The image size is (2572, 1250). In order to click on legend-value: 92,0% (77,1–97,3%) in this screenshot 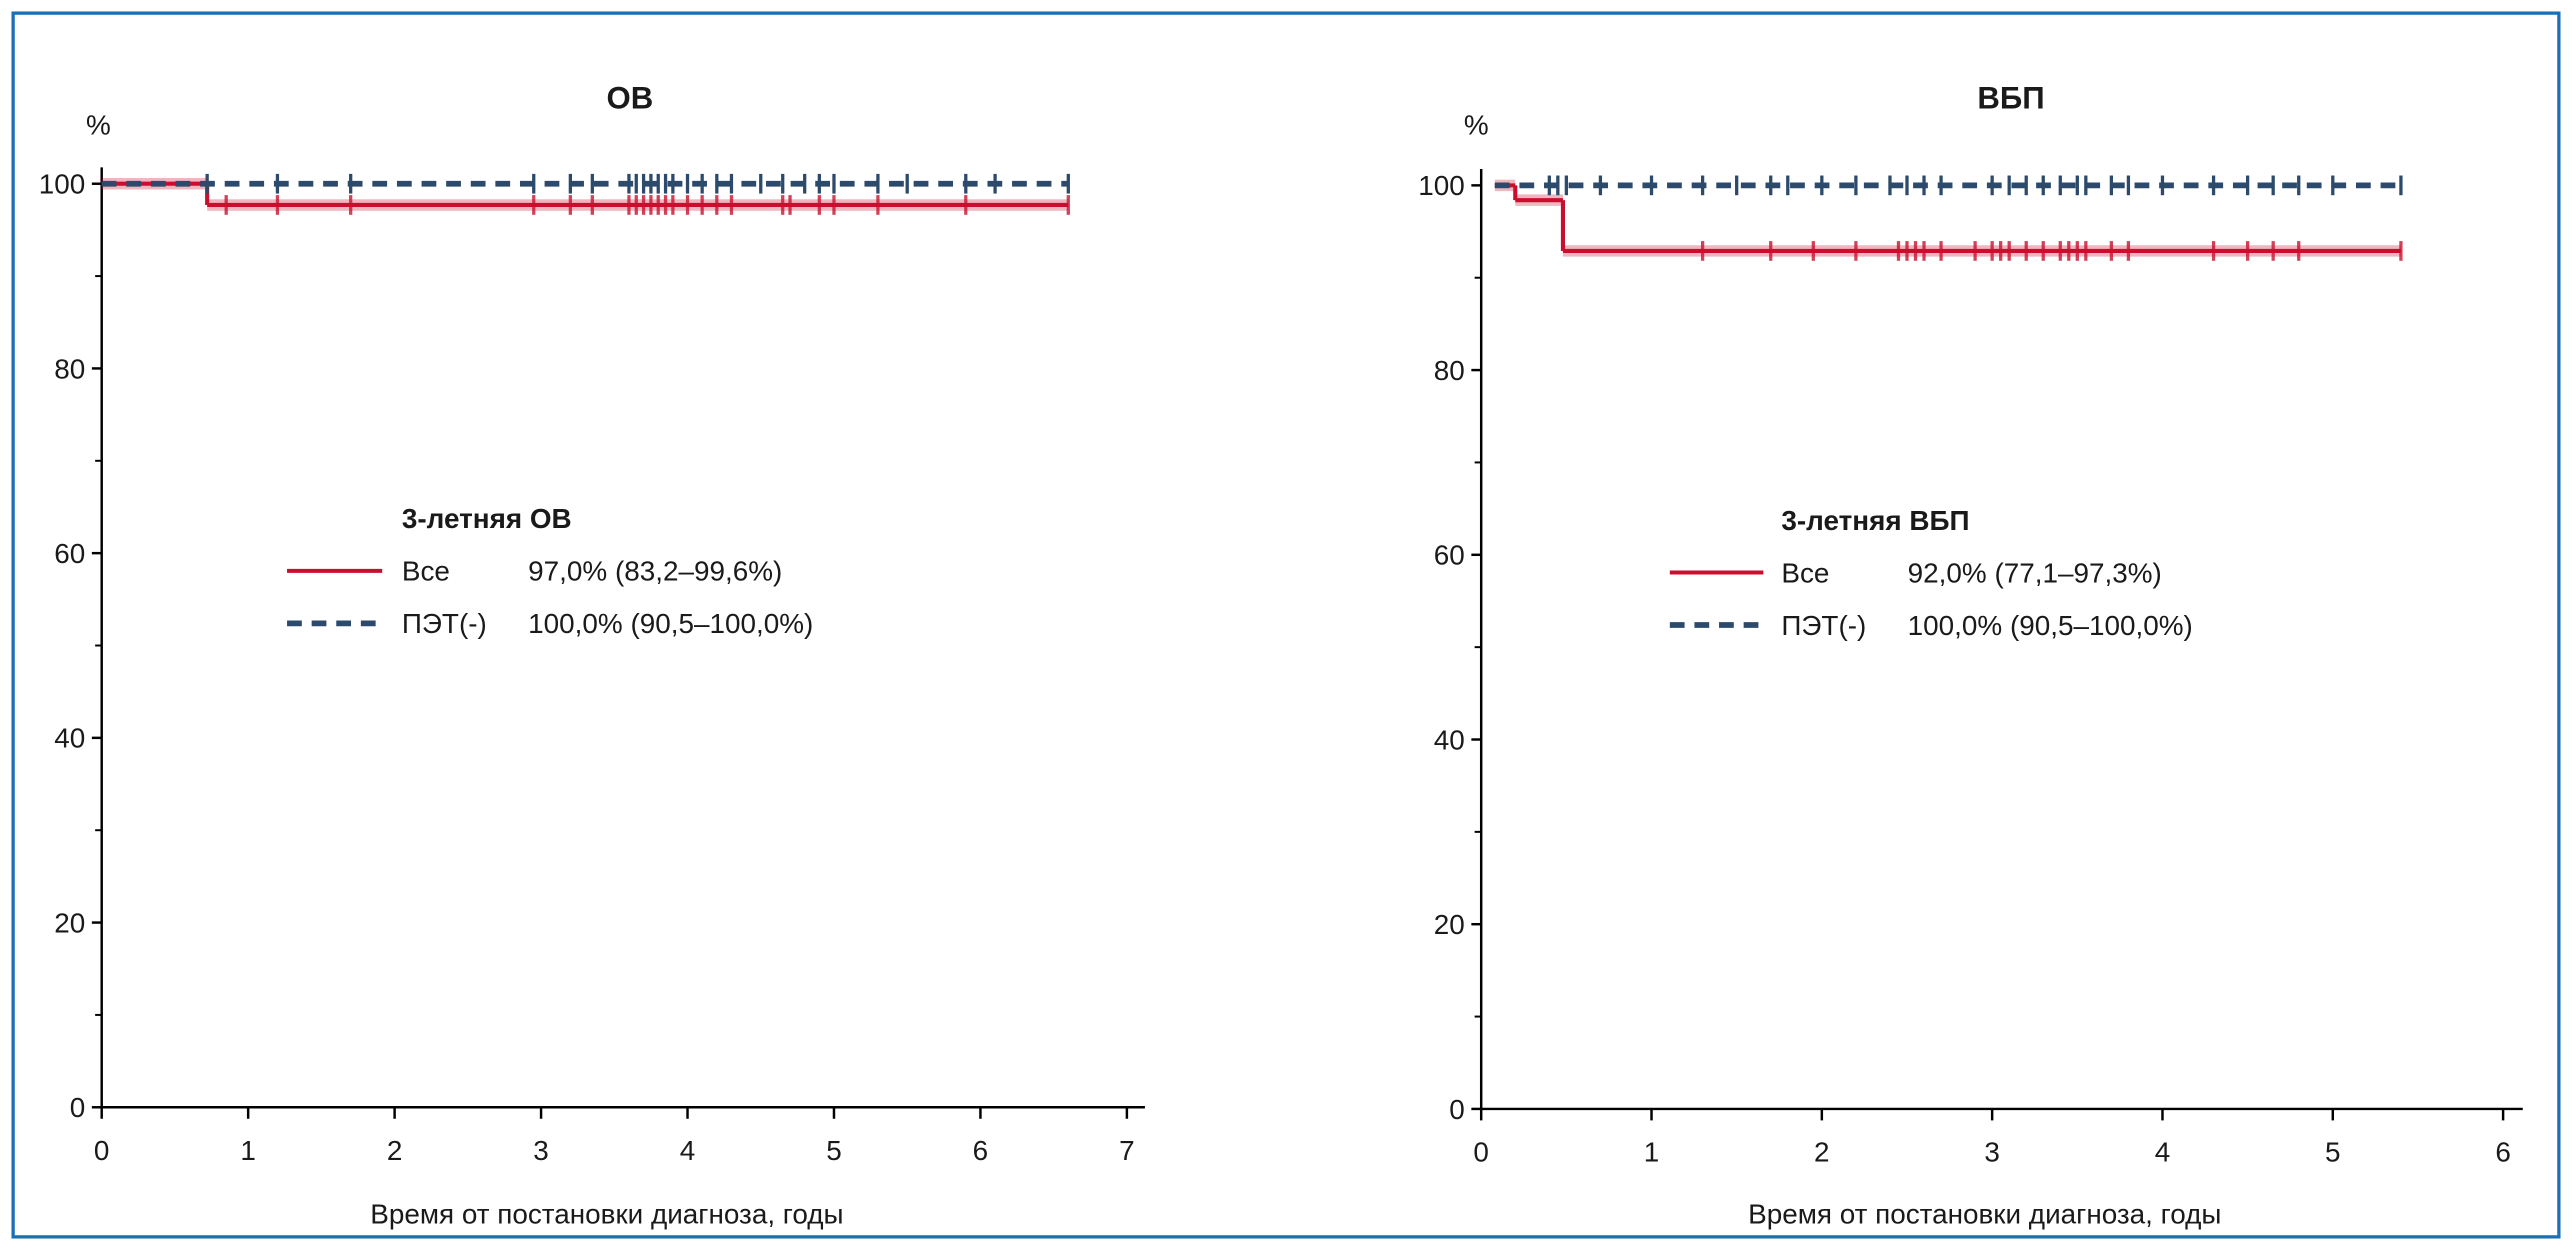, I will do `click(2035, 572)`.